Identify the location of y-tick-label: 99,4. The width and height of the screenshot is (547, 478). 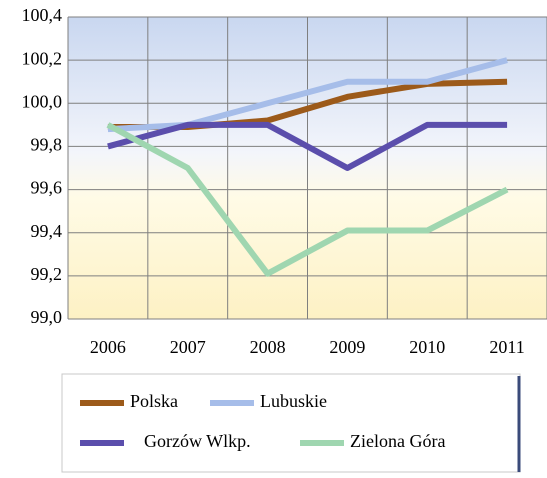
(47, 231).